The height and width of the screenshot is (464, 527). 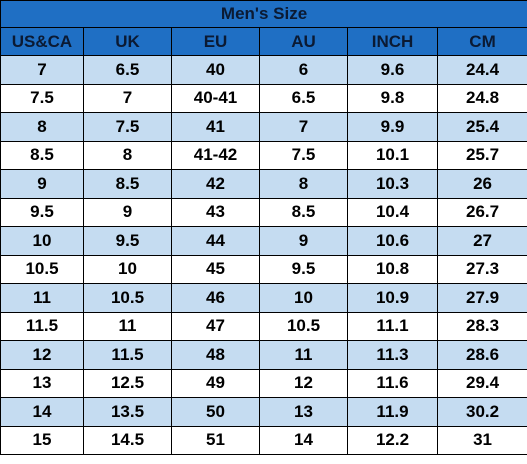 What do you see at coordinates (215, 155) in the screenshot?
I see `cell-eu: 41-42` at bounding box center [215, 155].